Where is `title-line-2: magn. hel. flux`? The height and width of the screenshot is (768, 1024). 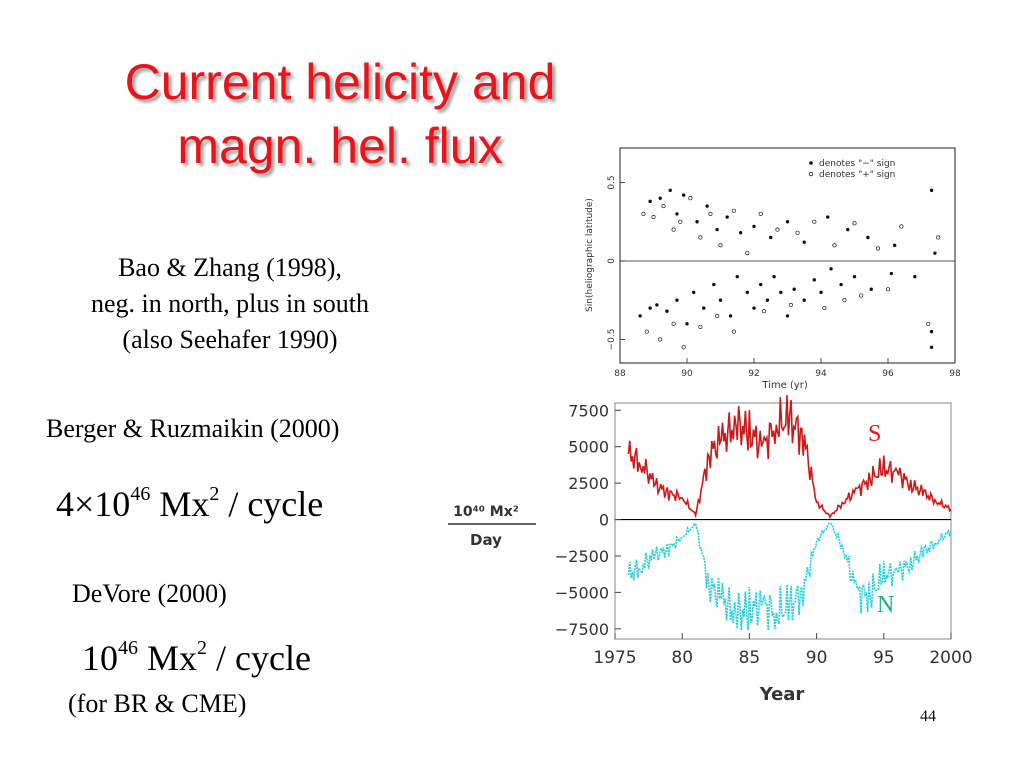
title-line-2: magn. hel. flux is located at coordinates (340, 146).